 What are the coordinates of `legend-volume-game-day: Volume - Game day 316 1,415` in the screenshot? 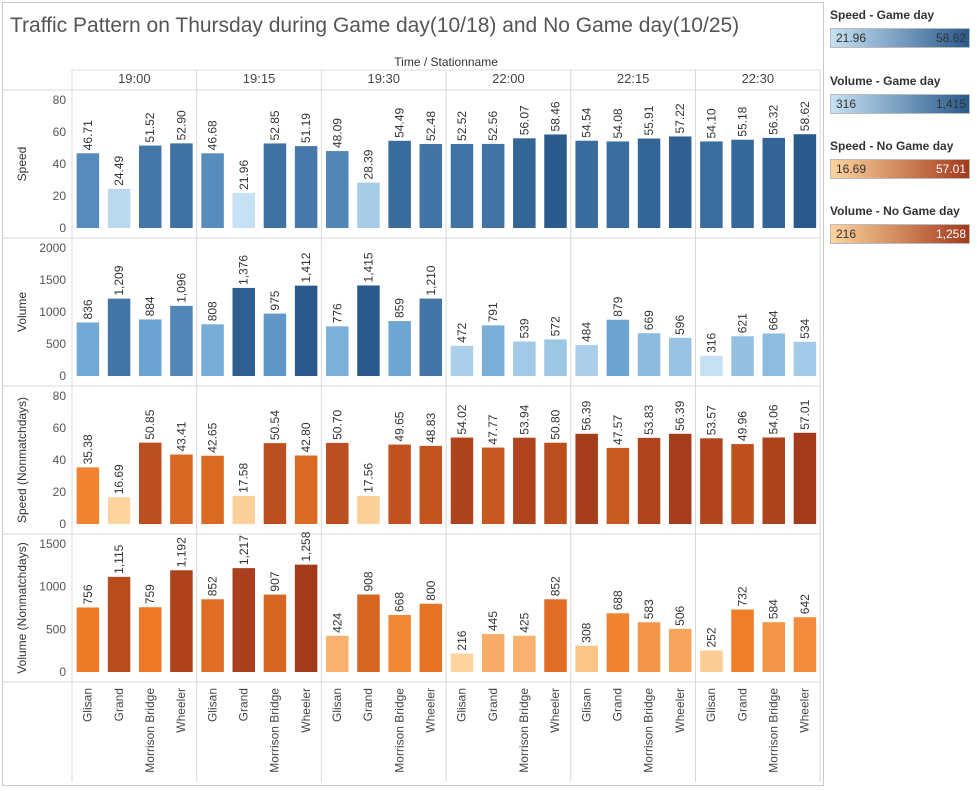 It's located at (902, 94).